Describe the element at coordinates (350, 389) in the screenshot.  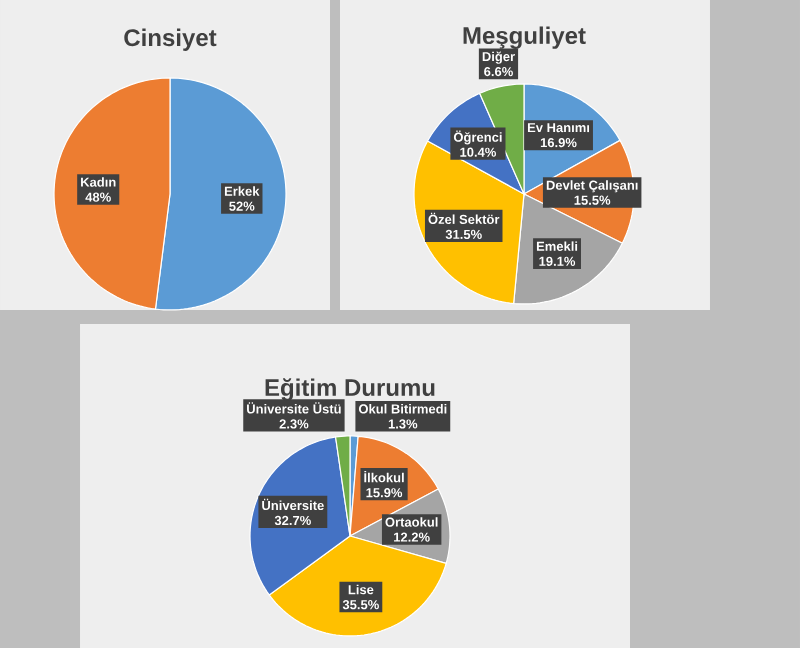
I see `chart-title: Eğitim Durumu` at that location.